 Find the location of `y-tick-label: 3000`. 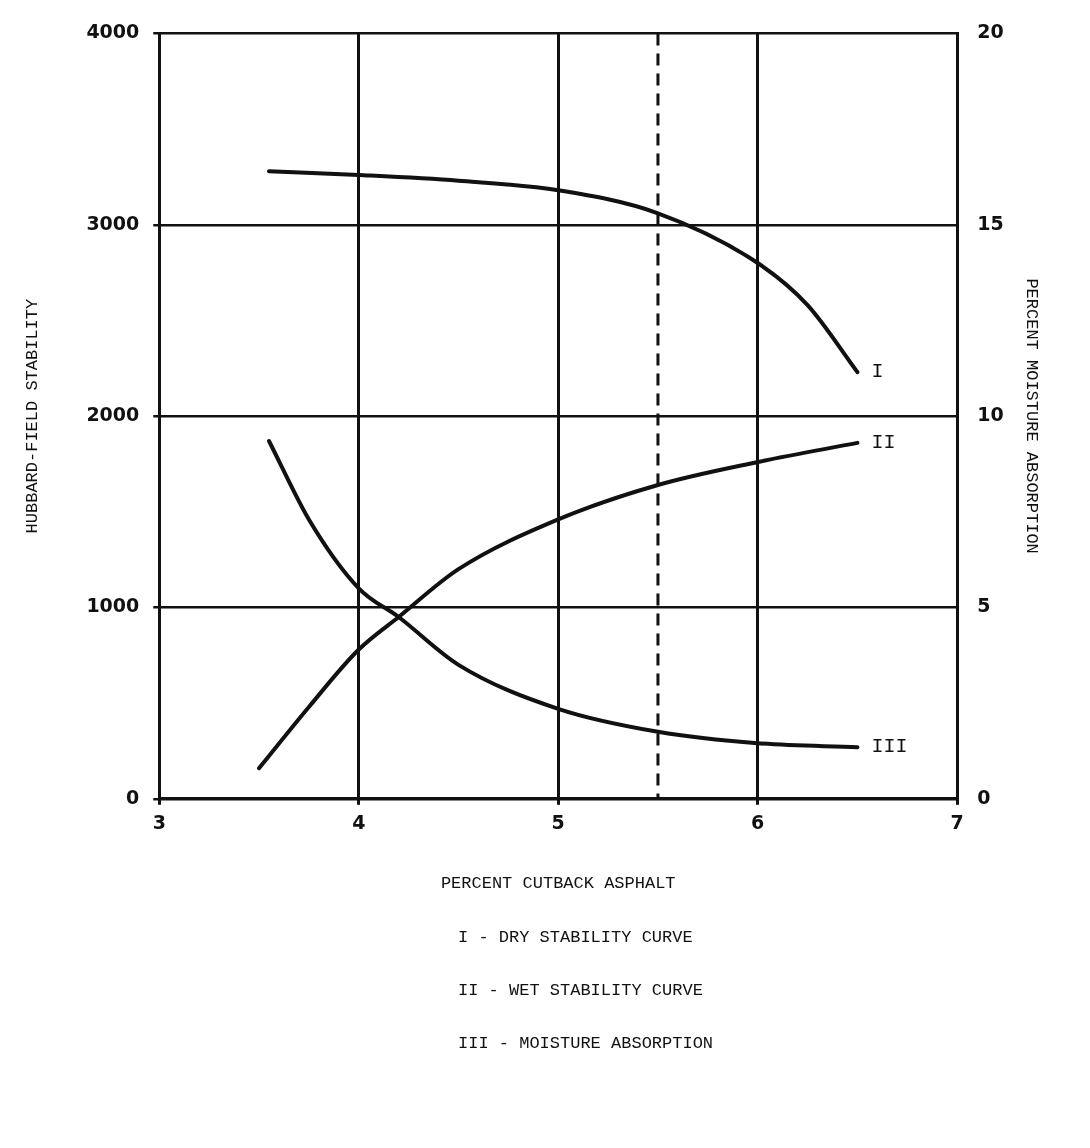

y-tick-label: 3000 is located at coordinates (113, 222).